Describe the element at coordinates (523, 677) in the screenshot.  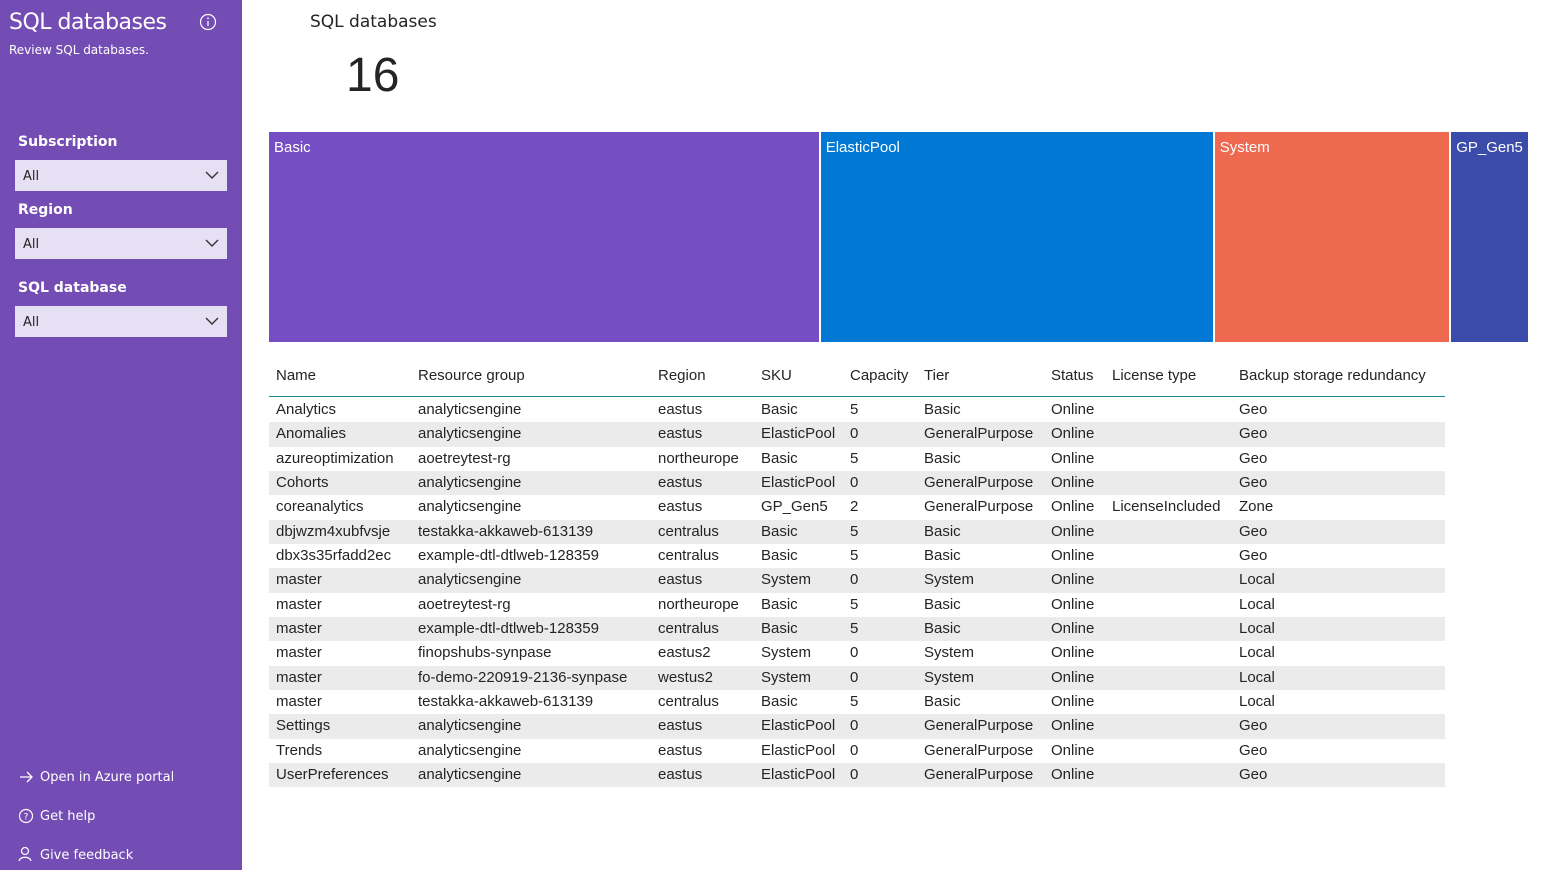
I see `table-cell: fo-demo-220919-2136-synpase` at that location.